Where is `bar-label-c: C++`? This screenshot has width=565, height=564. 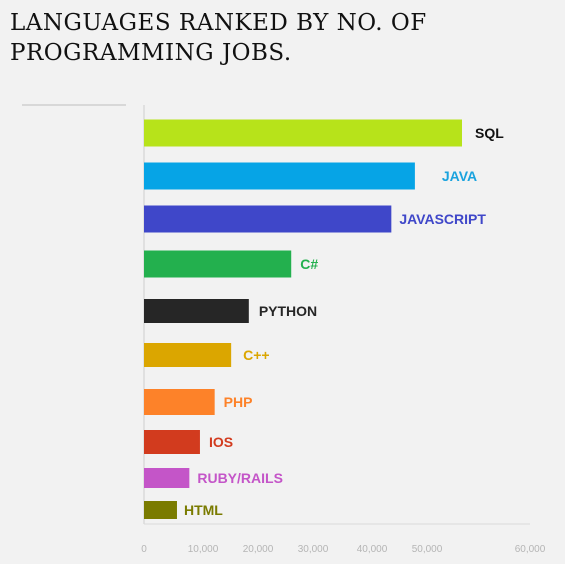 bar-label-c: C++ is located at coordinates (256, 355).